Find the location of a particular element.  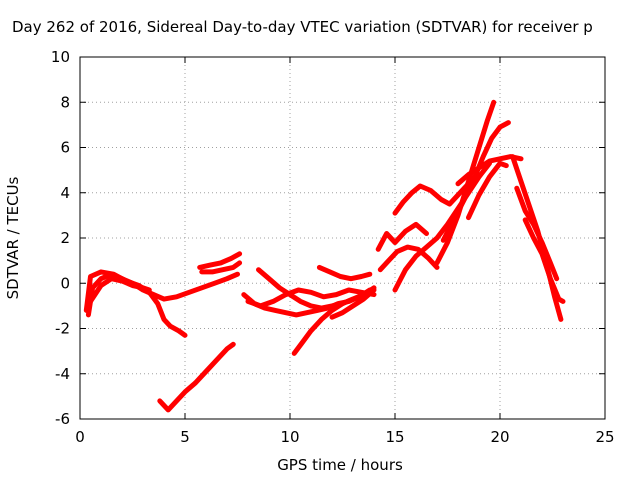

y-tick-label: 2 is located at coordinates (65, 238).